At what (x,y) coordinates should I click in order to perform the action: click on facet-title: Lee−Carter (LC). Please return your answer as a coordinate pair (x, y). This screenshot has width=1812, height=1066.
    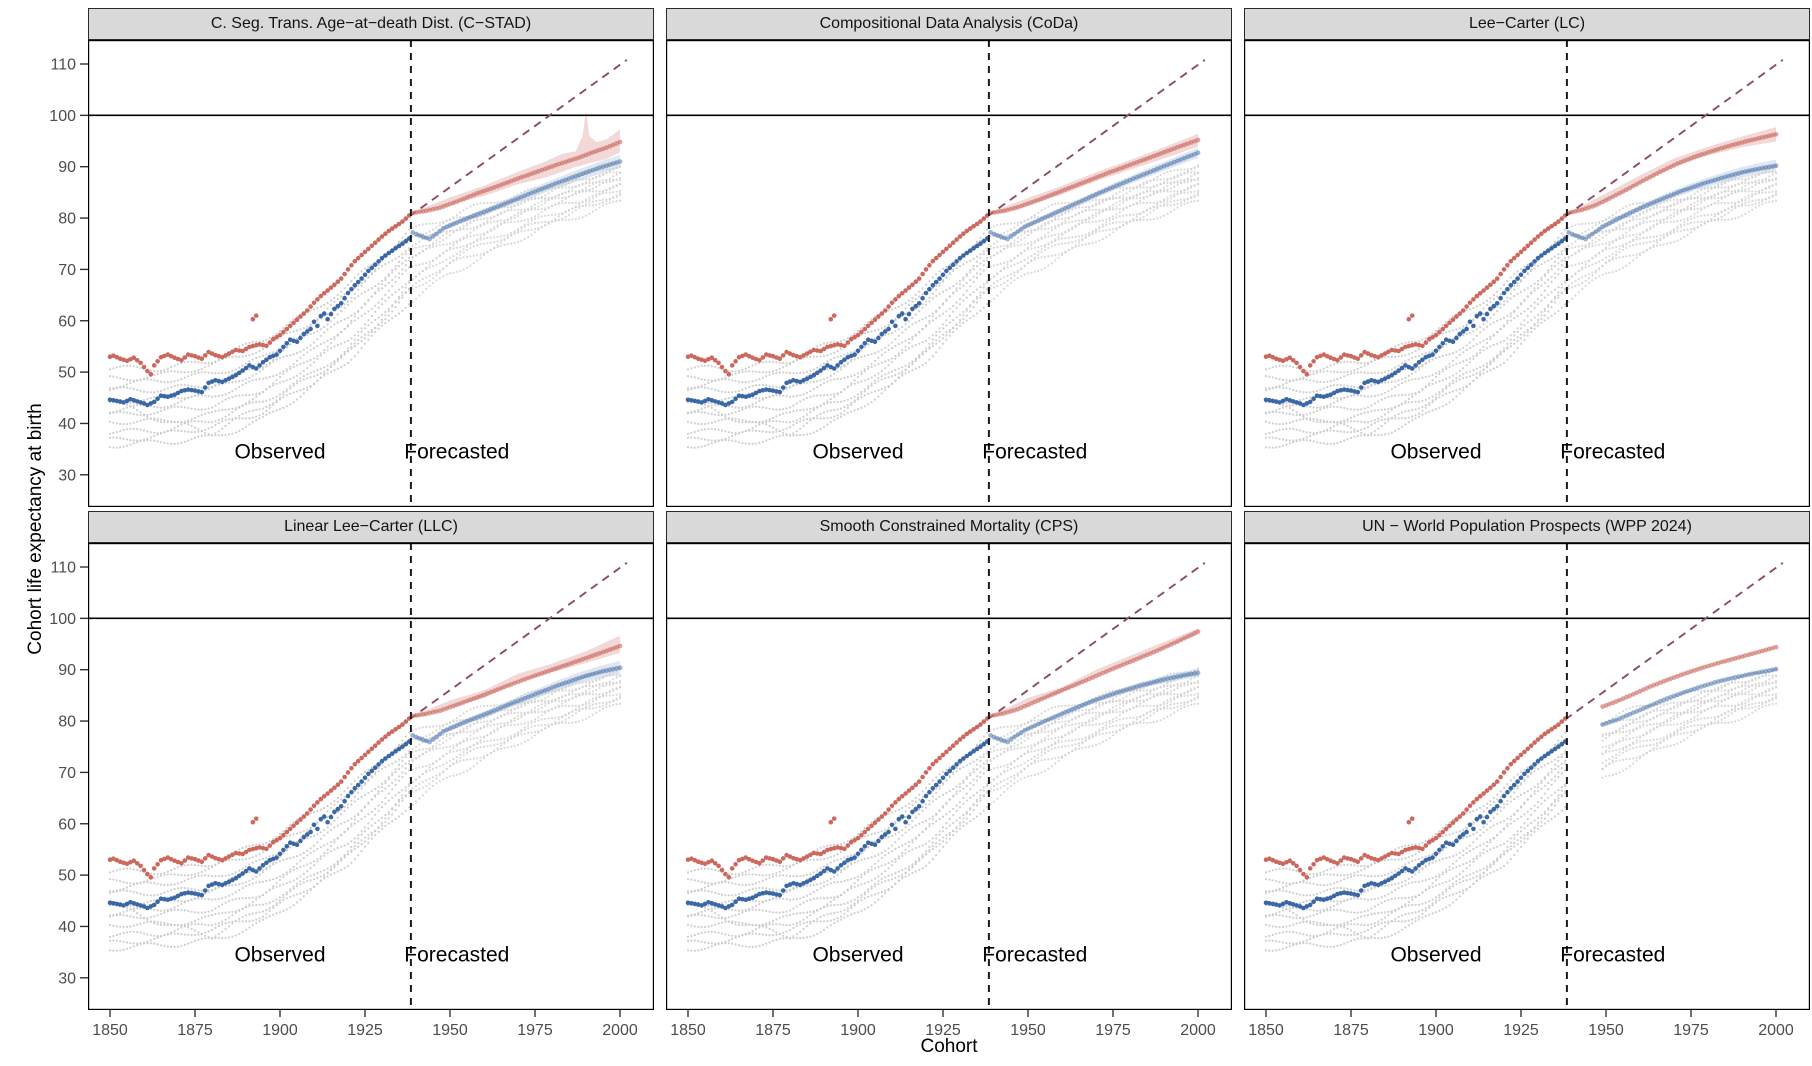
    Looking at the image, I should click on (1527, 23).